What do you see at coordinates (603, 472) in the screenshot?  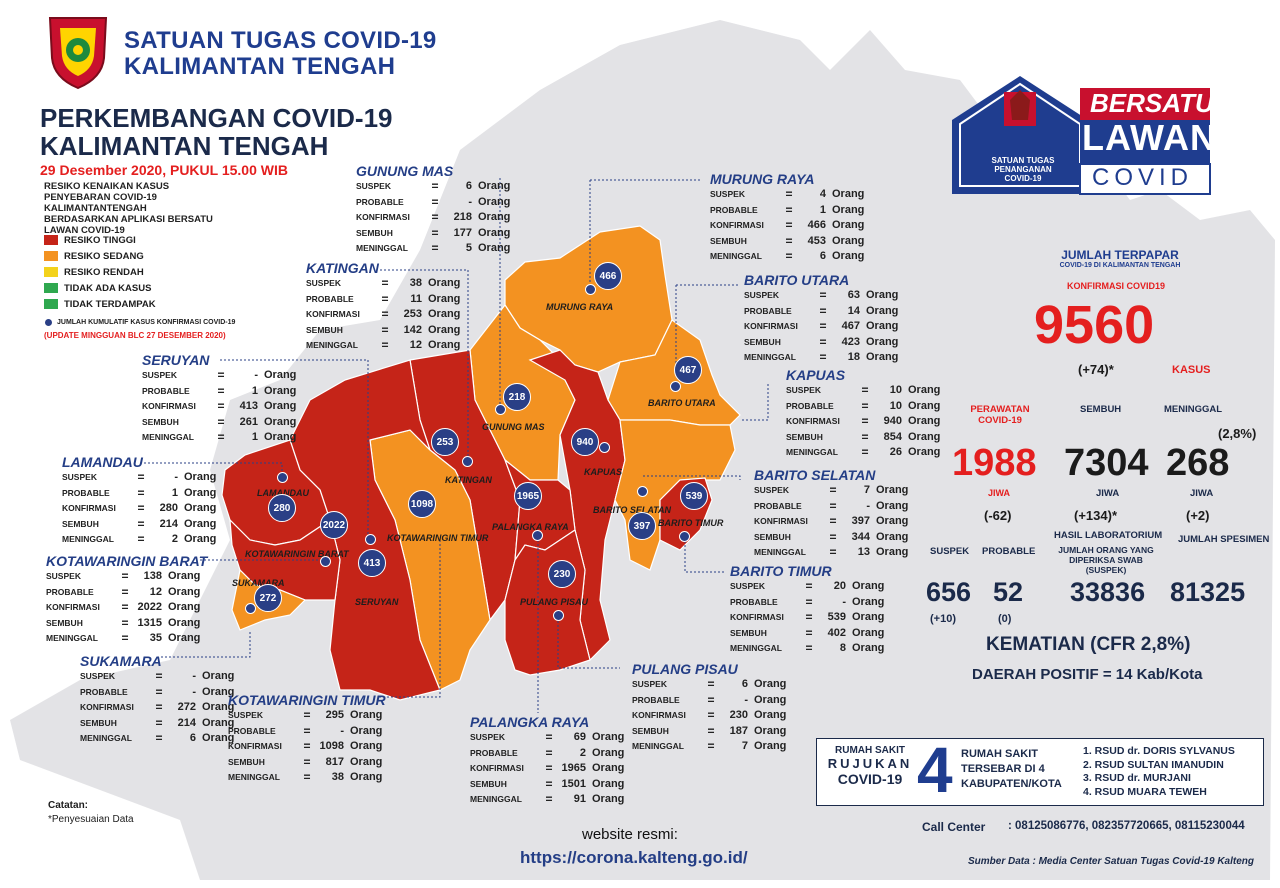 I see `map-label-kapuas: KAPUAS` at bounding box center [603, 472].